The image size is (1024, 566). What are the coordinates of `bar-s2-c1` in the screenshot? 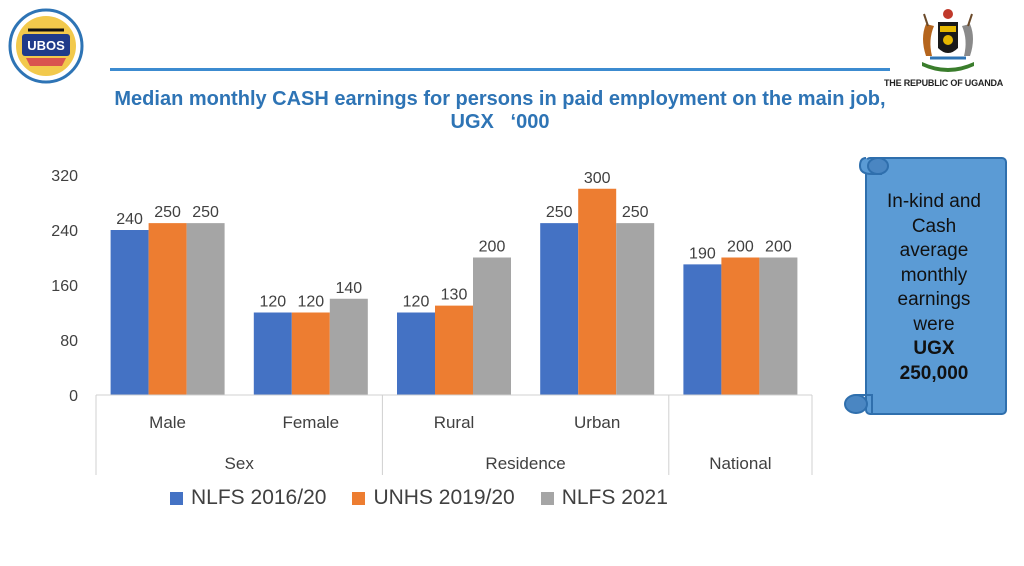 It's located at (167, 309).